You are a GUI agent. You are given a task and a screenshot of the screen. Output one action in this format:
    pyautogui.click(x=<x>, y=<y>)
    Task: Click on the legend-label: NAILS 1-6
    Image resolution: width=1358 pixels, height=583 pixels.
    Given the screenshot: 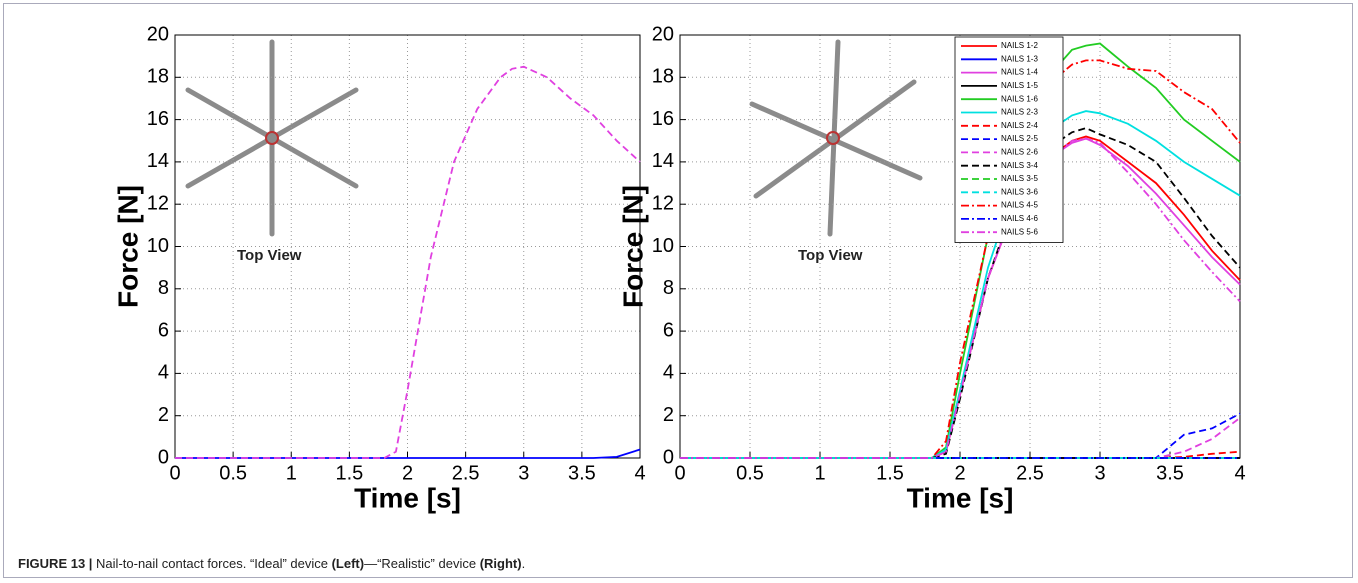 What is the action you would take?
    pyautogui.click(x=1019, y=98)
    